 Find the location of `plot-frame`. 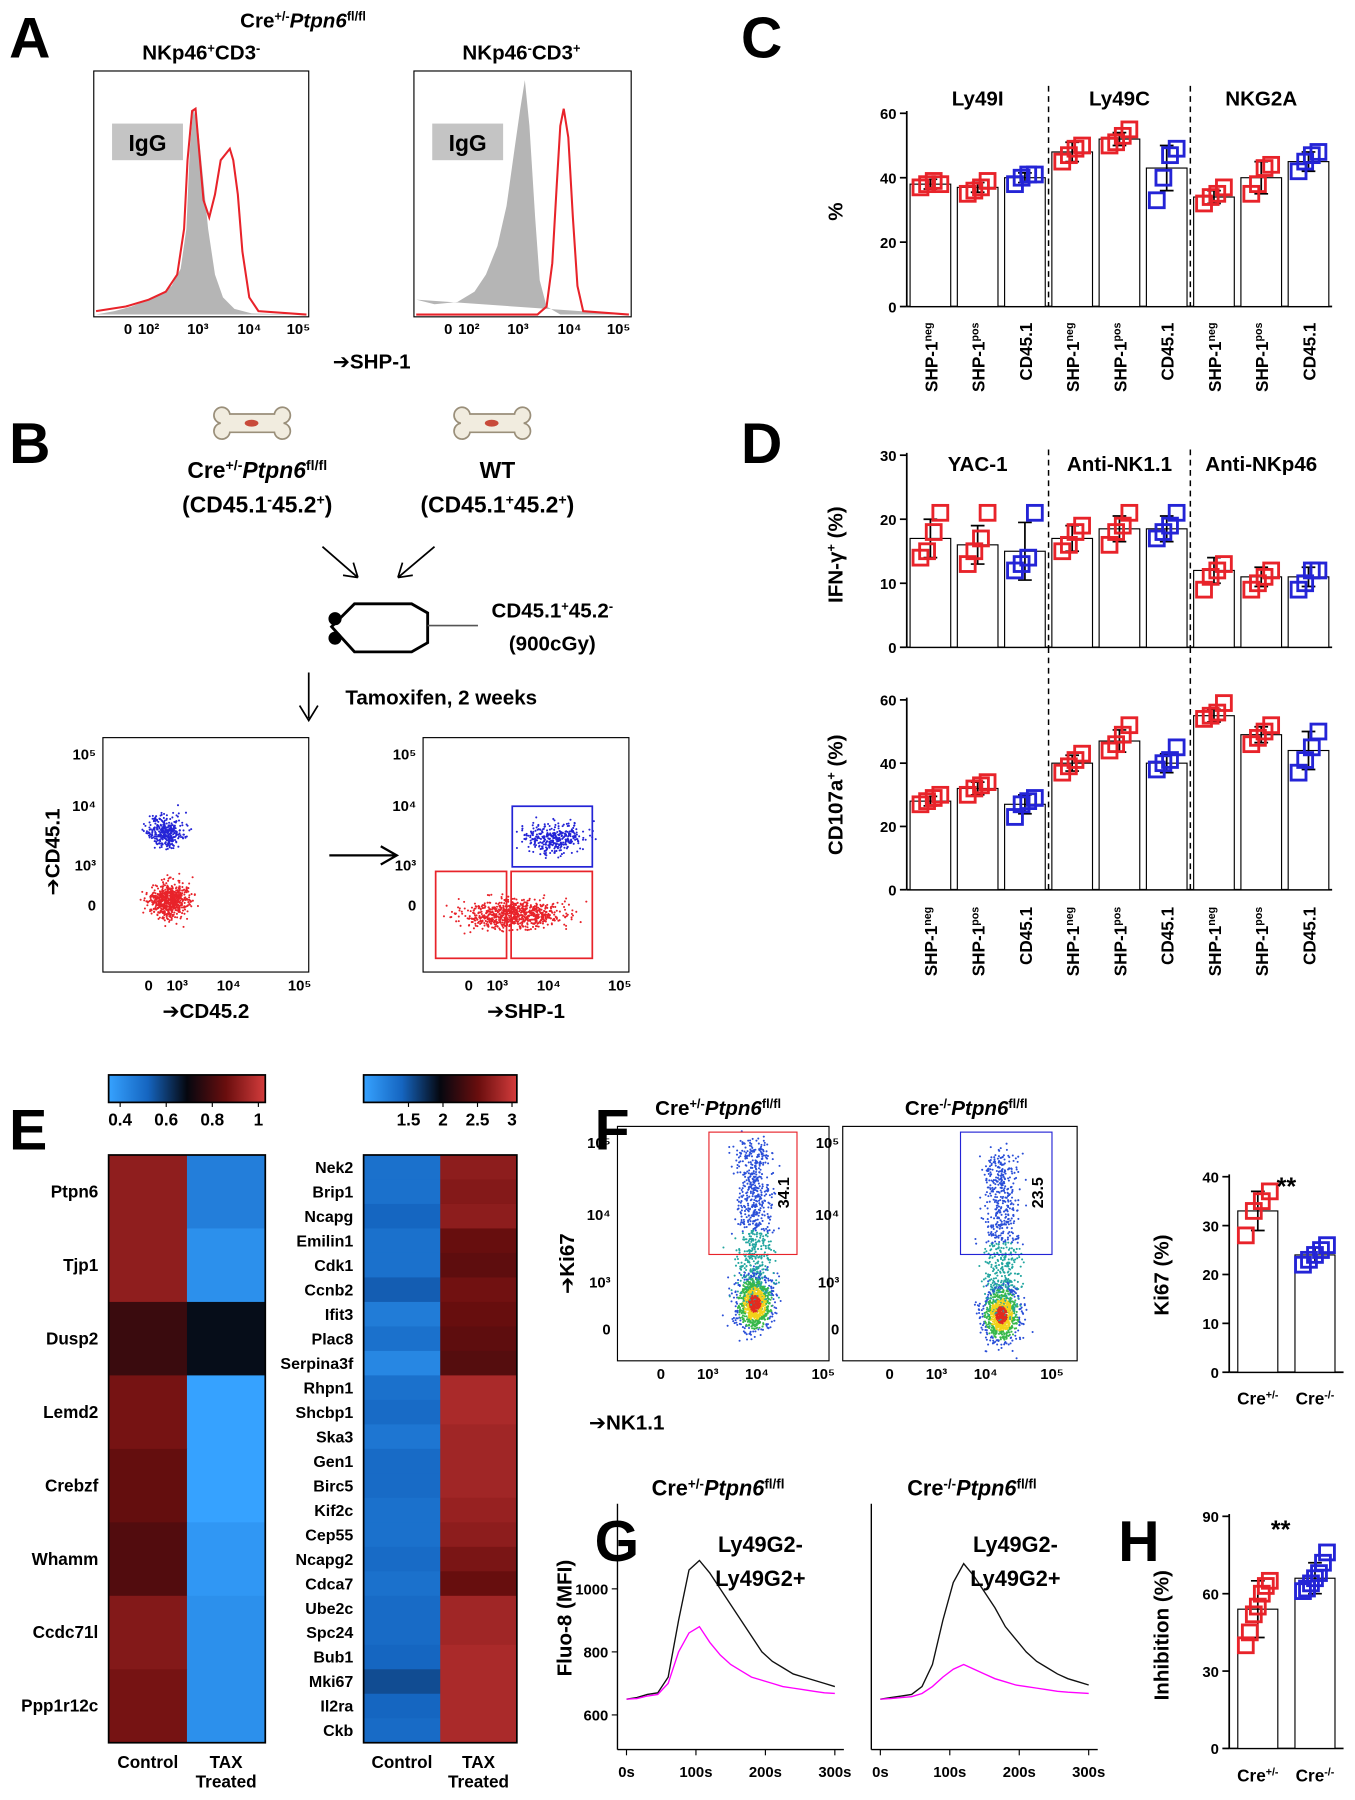

plot-frame is located at coordinates (206, 855).